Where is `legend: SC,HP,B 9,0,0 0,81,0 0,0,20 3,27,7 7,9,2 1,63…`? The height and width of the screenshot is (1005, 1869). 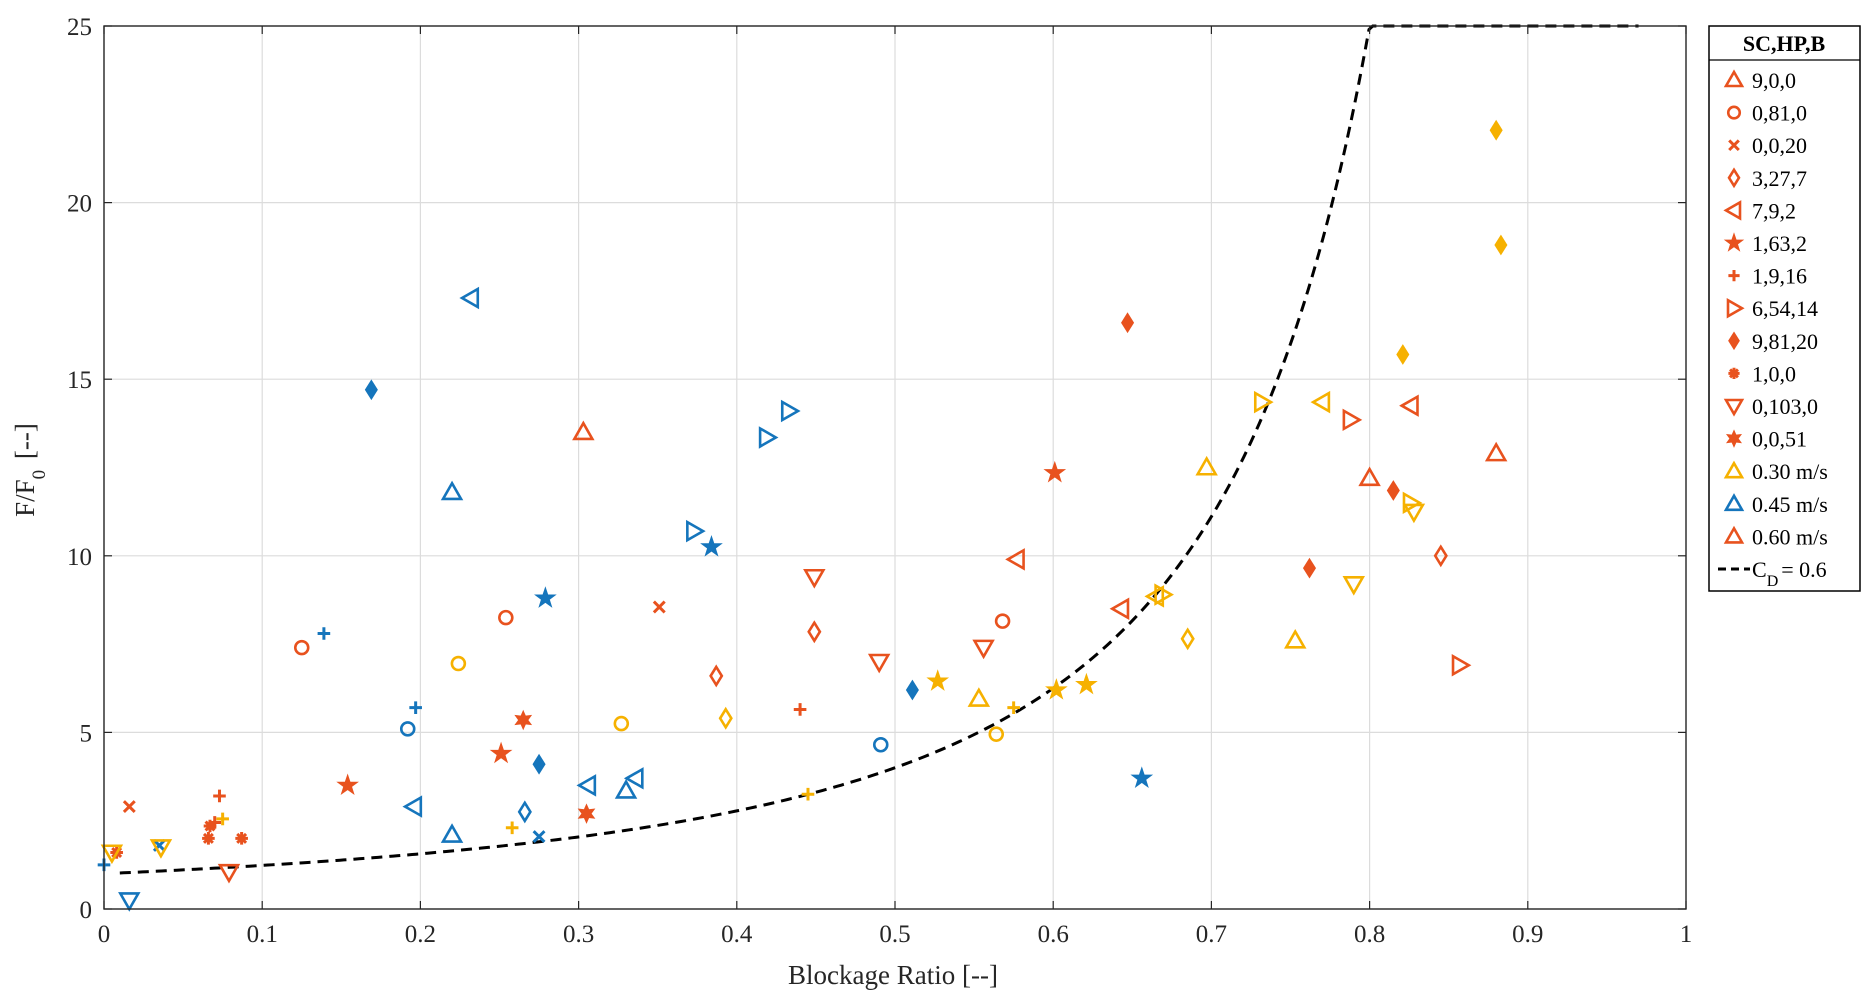 legend: SC,HP,B 9,0,0 0,81,0 0,0,20 3,27,7 7,9,2 1,63… is located at coordinates (1784, 308).